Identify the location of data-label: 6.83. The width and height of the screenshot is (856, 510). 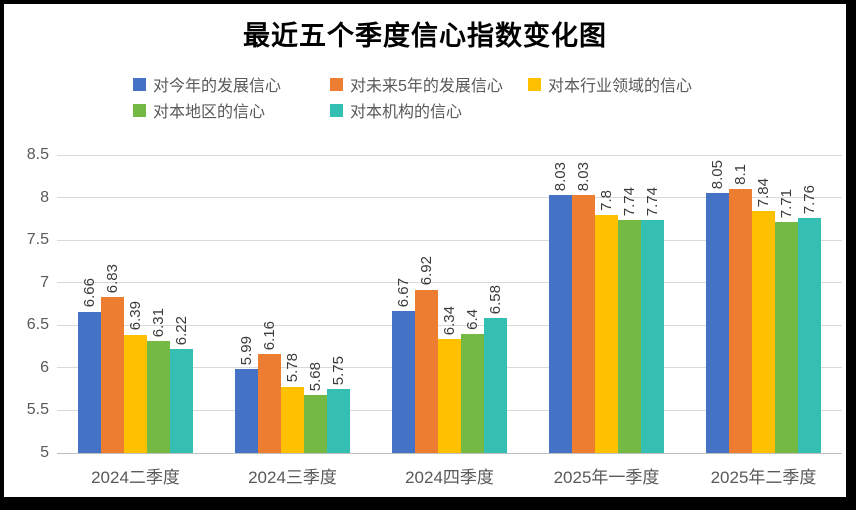
(112, 279).